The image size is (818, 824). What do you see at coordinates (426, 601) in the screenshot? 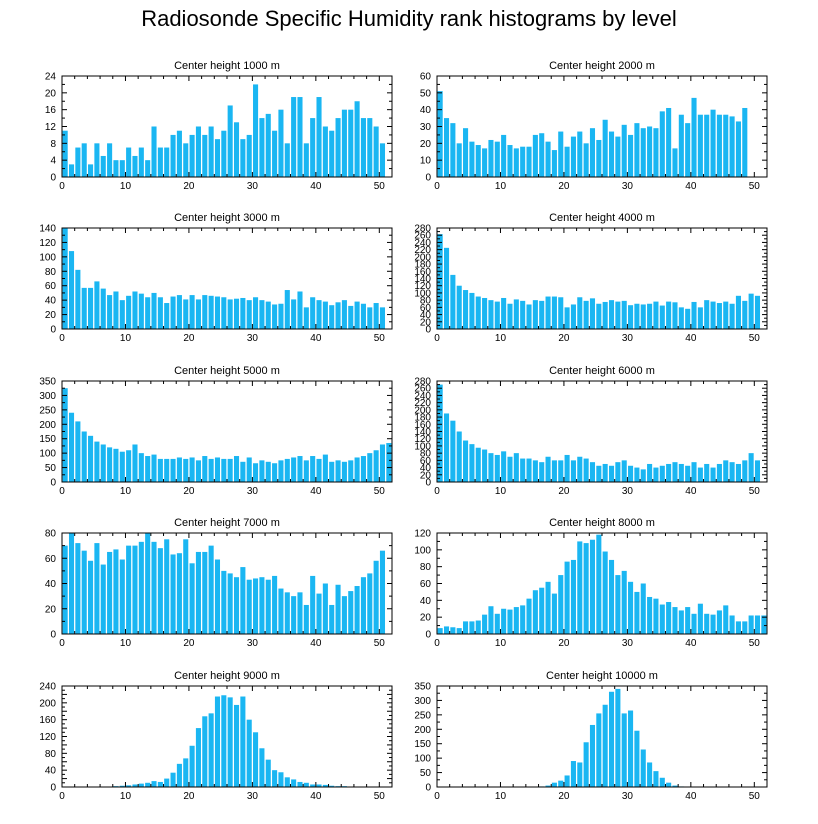
I see `y-tick-label: 40` at bounding box center [426, 601].